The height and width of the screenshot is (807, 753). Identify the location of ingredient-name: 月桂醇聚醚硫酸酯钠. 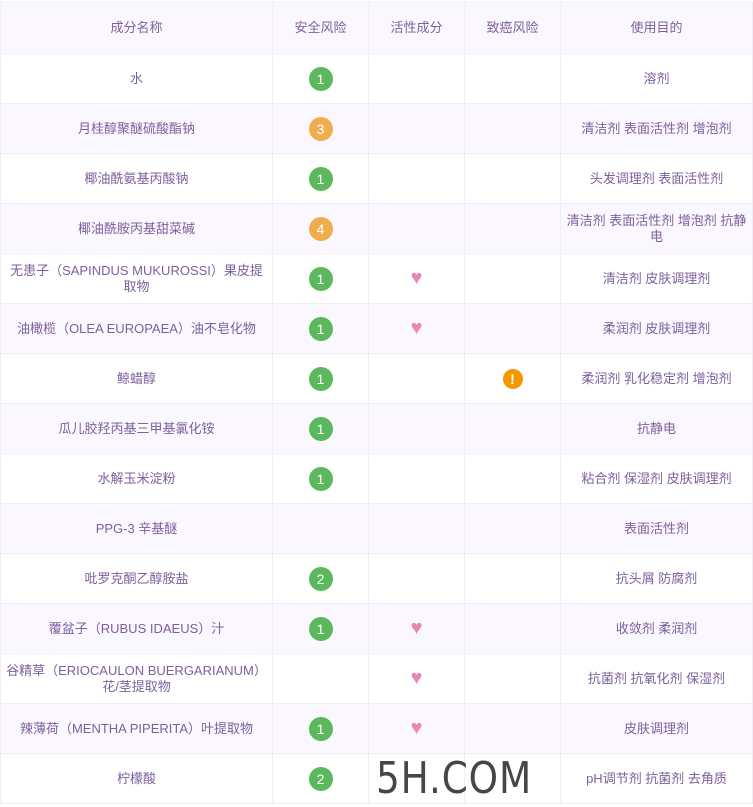
(136, 128).